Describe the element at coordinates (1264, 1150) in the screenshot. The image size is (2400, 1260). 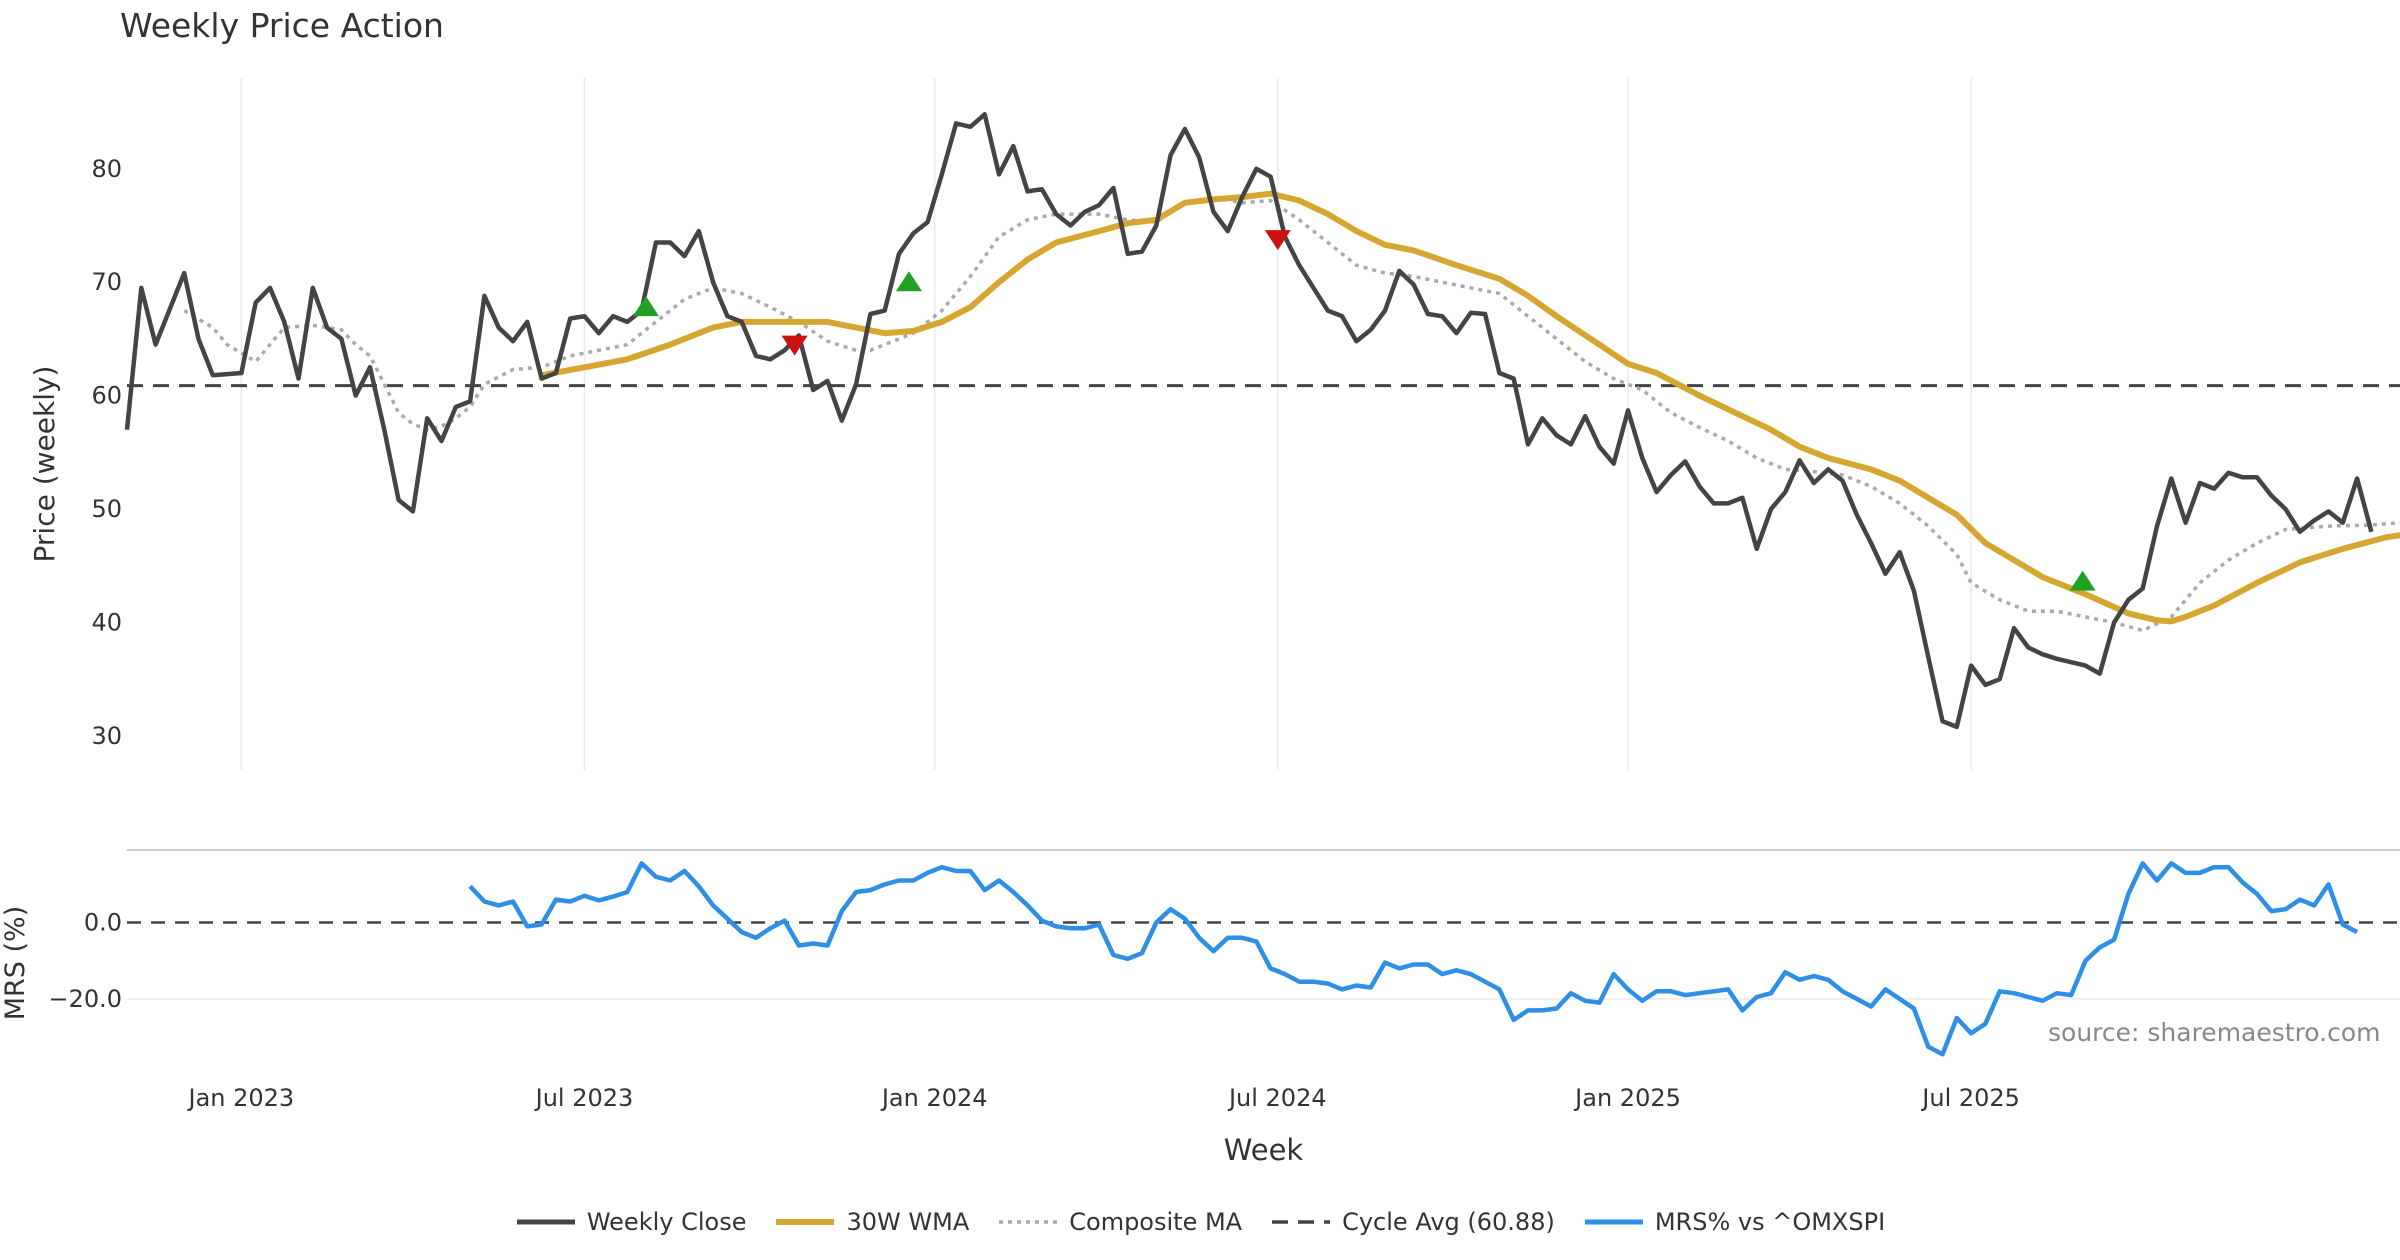
I see `x-axis-label: Week` at that location.